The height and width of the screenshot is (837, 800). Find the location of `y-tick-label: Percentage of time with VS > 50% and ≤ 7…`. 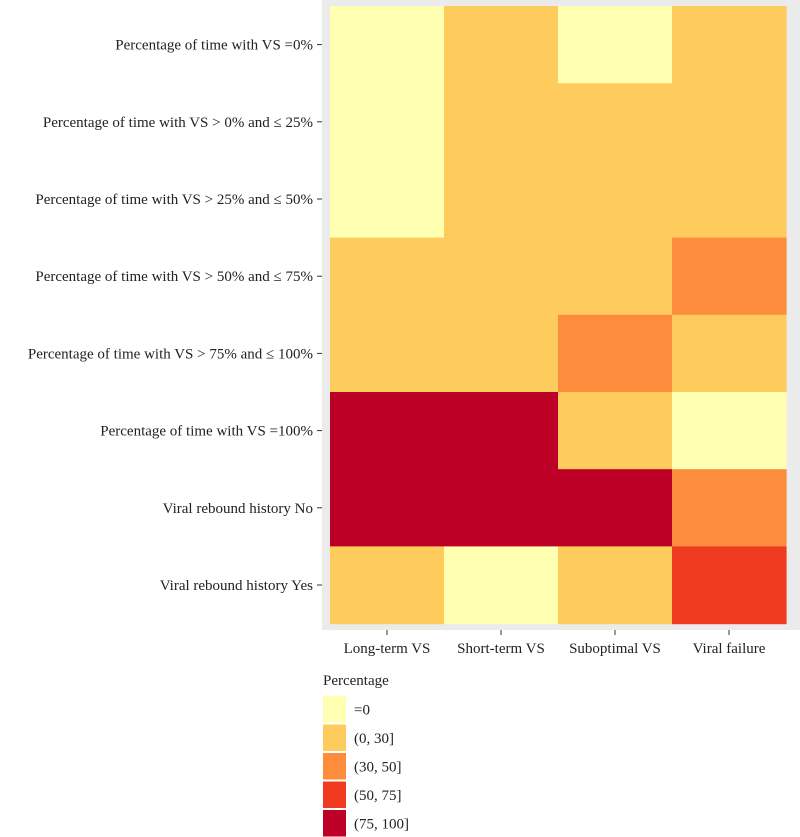

y-tick-label: Percentage of time with VS > 50% and ≤ 7… is located at coordinates (174, 277).